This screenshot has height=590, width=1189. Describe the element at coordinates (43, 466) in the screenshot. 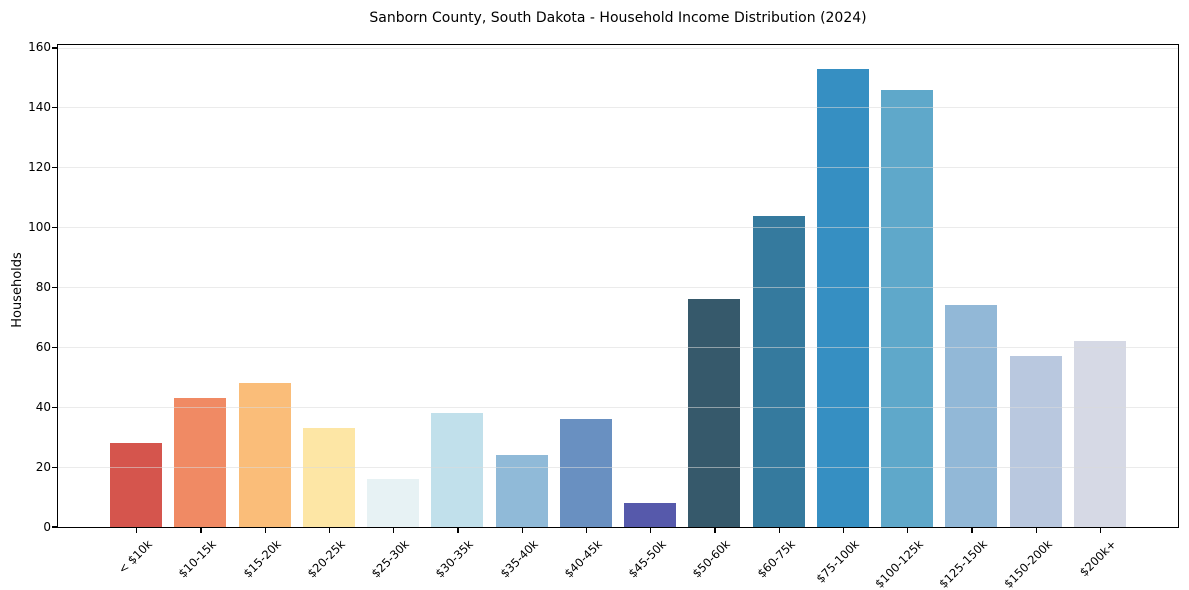

I see `y-tick-label: 20` at that location.